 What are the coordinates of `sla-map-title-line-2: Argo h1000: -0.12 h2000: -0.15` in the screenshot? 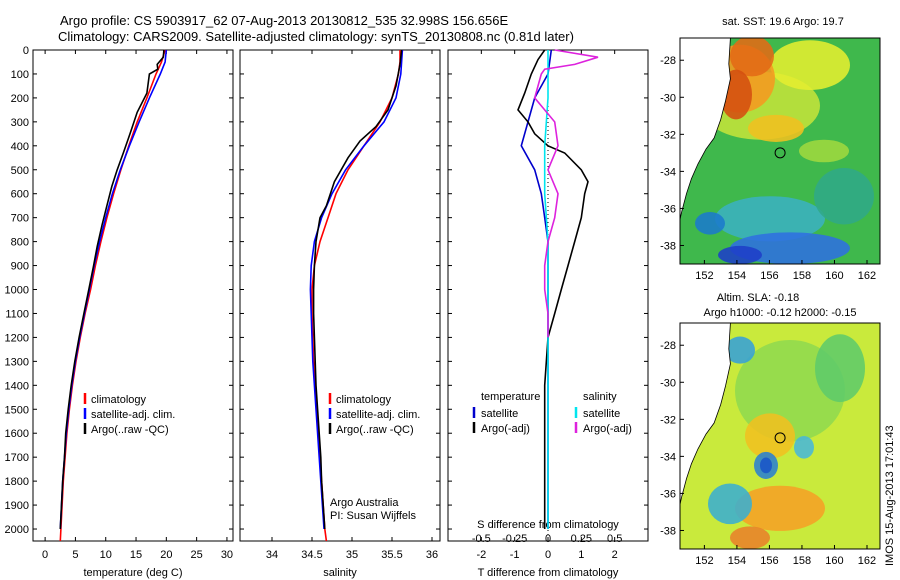 It's located at (780, 313).